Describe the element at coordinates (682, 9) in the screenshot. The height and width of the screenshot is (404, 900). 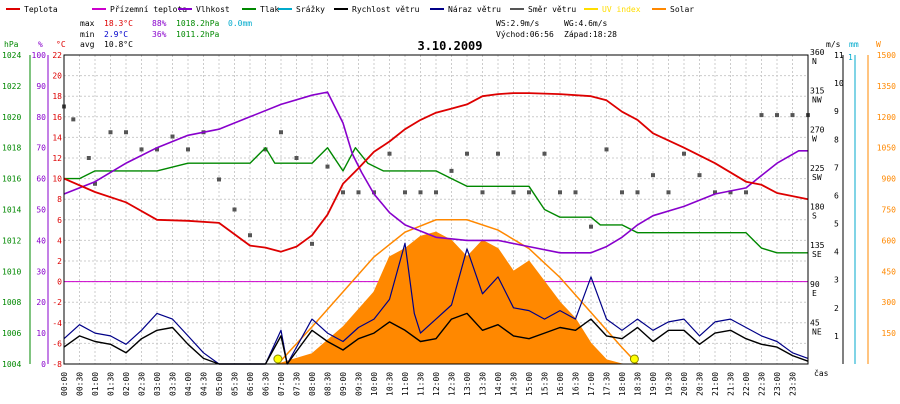
I see `legend-label-solar: Solar` at that location.